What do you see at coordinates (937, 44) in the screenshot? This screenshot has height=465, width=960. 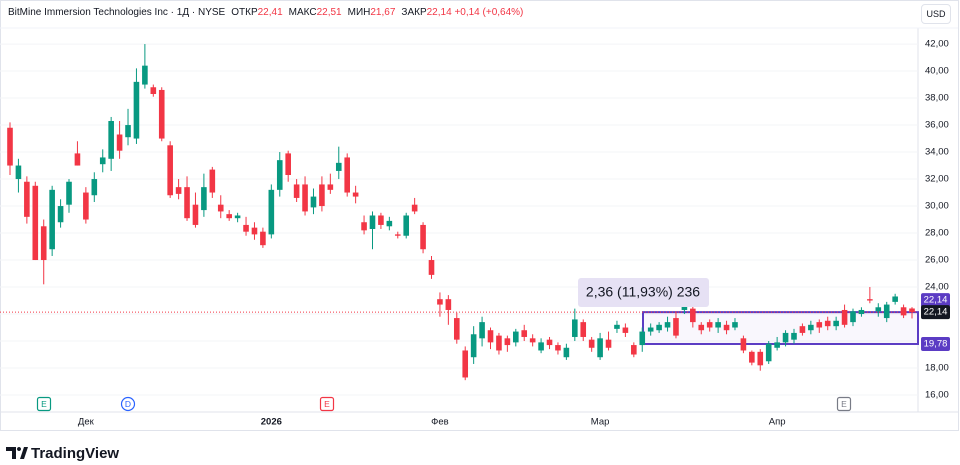 I see `y-tick-label: 42,00` at bounding box center [937, 44].